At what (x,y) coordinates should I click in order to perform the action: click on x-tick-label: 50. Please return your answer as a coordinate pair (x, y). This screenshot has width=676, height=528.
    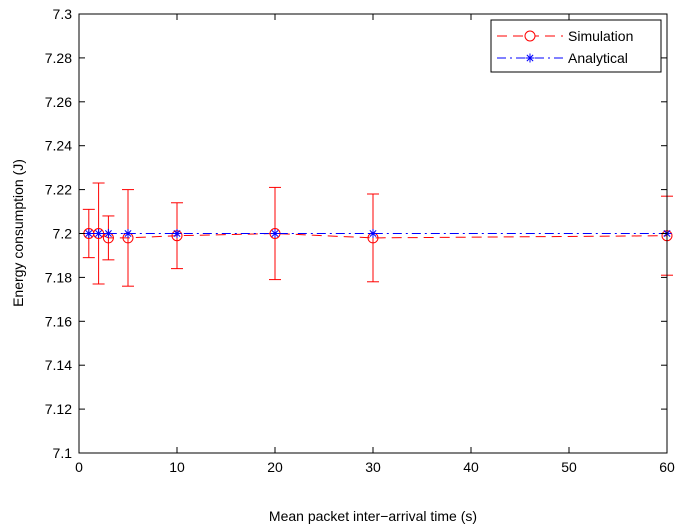
    Looking at the image, I should click on (569, 467).